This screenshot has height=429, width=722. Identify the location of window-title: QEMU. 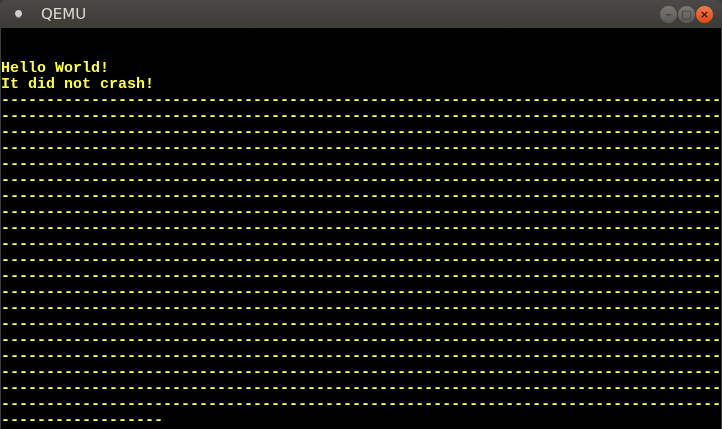
(64, 14).